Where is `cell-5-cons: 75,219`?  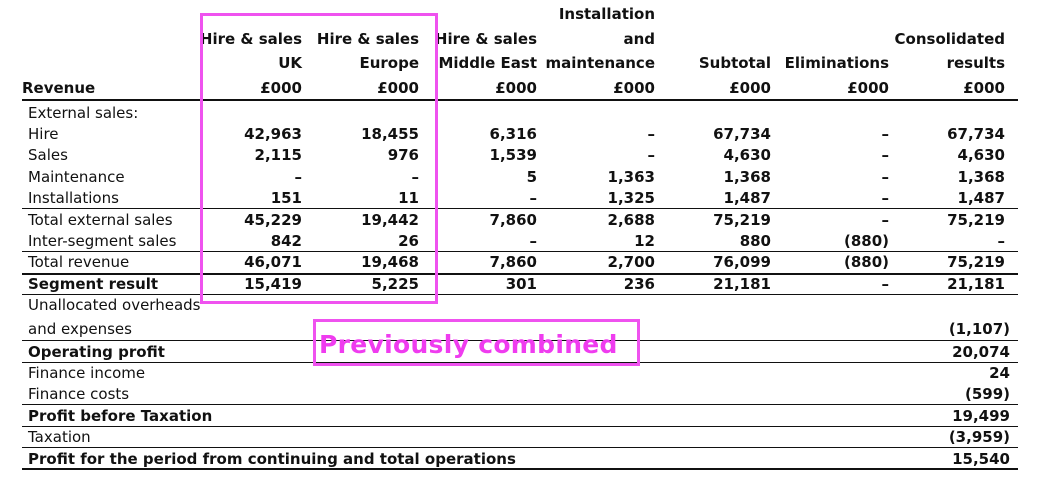 cell-5-cons: 75,219 is located at coordinates (976, 220).